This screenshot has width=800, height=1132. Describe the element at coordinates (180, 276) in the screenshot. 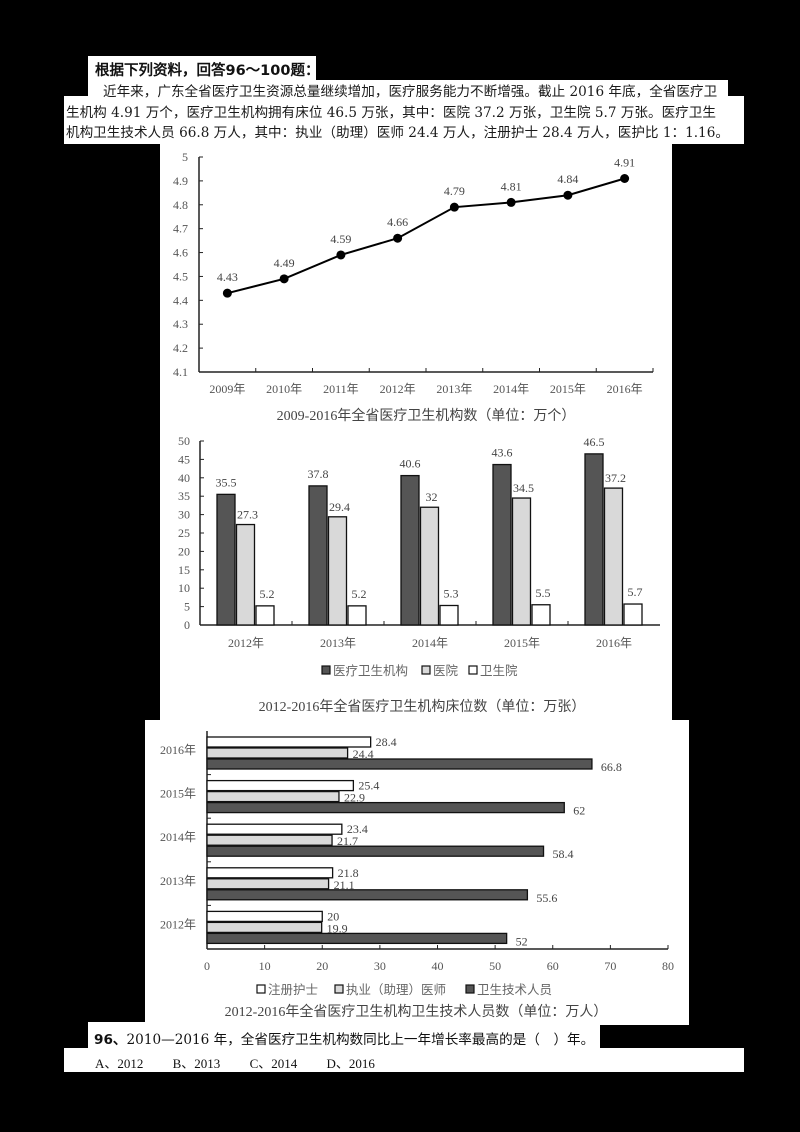

I see `y-tick-label: 4.5` at that location.